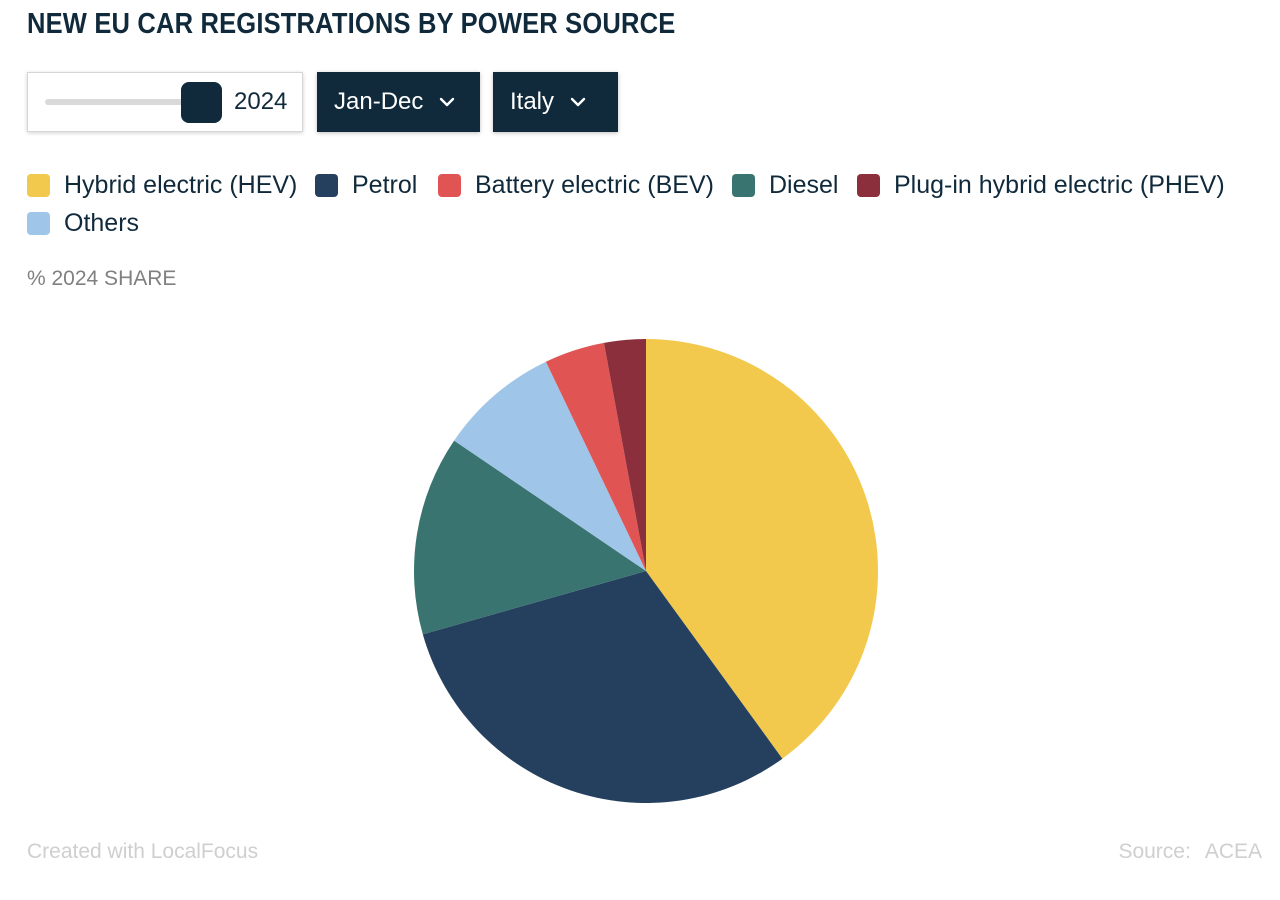 The height and width of the screenshot is (900, 1280). What do you see at coordinates (181, 184) in the screenshot?
I see `legend-label: Hybrid electric (HEV)` at bounding box center [181, 184].